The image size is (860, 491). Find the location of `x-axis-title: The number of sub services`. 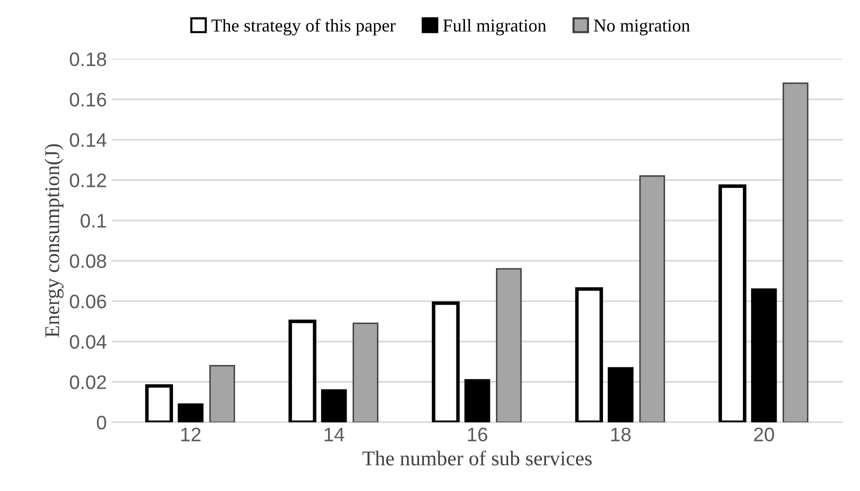

x-axis-title: The number of sub services is located at coordinates (477, 458).